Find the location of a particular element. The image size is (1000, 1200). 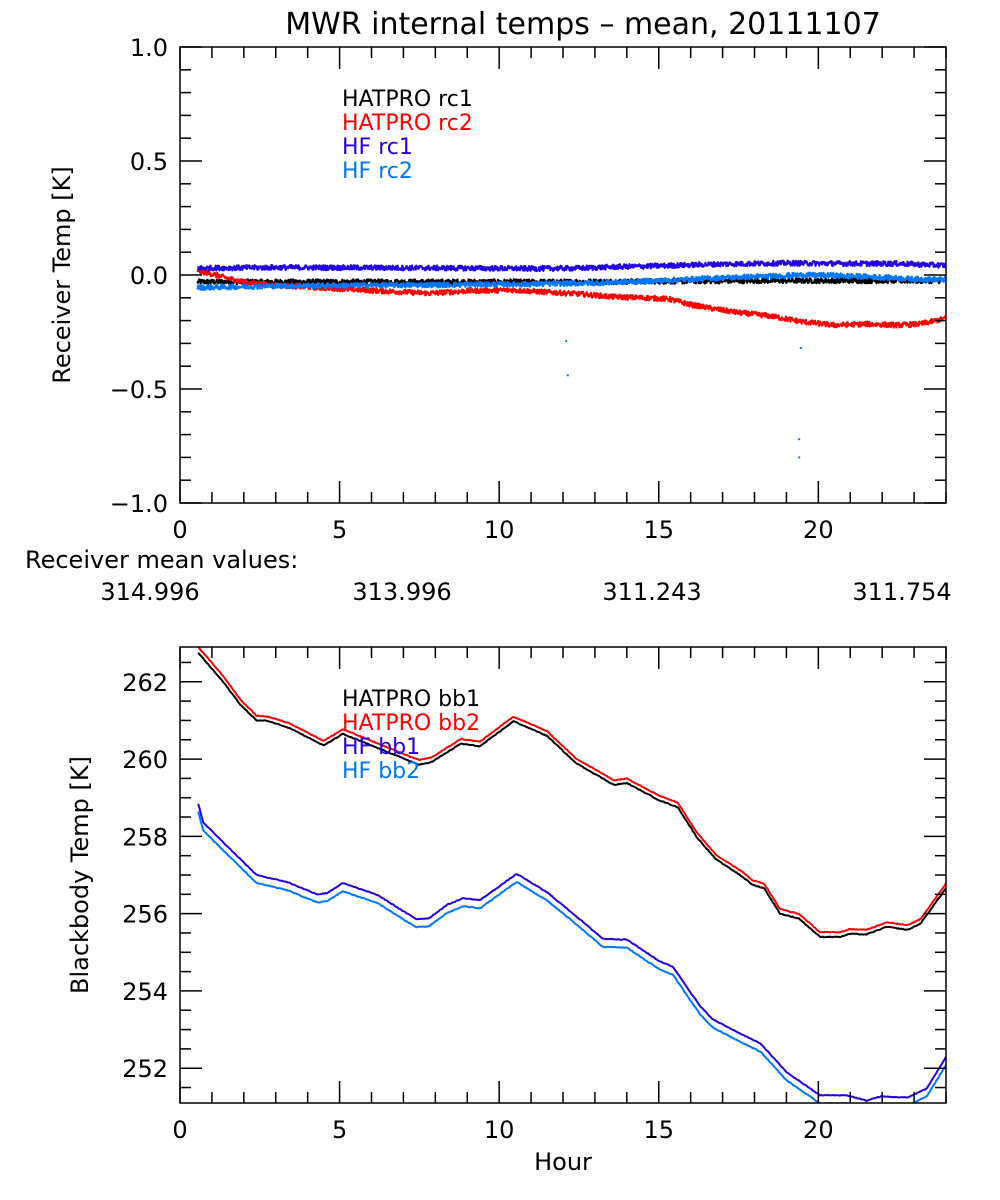

y-tick-label: 1.0 is located at coordinates (149, 48).